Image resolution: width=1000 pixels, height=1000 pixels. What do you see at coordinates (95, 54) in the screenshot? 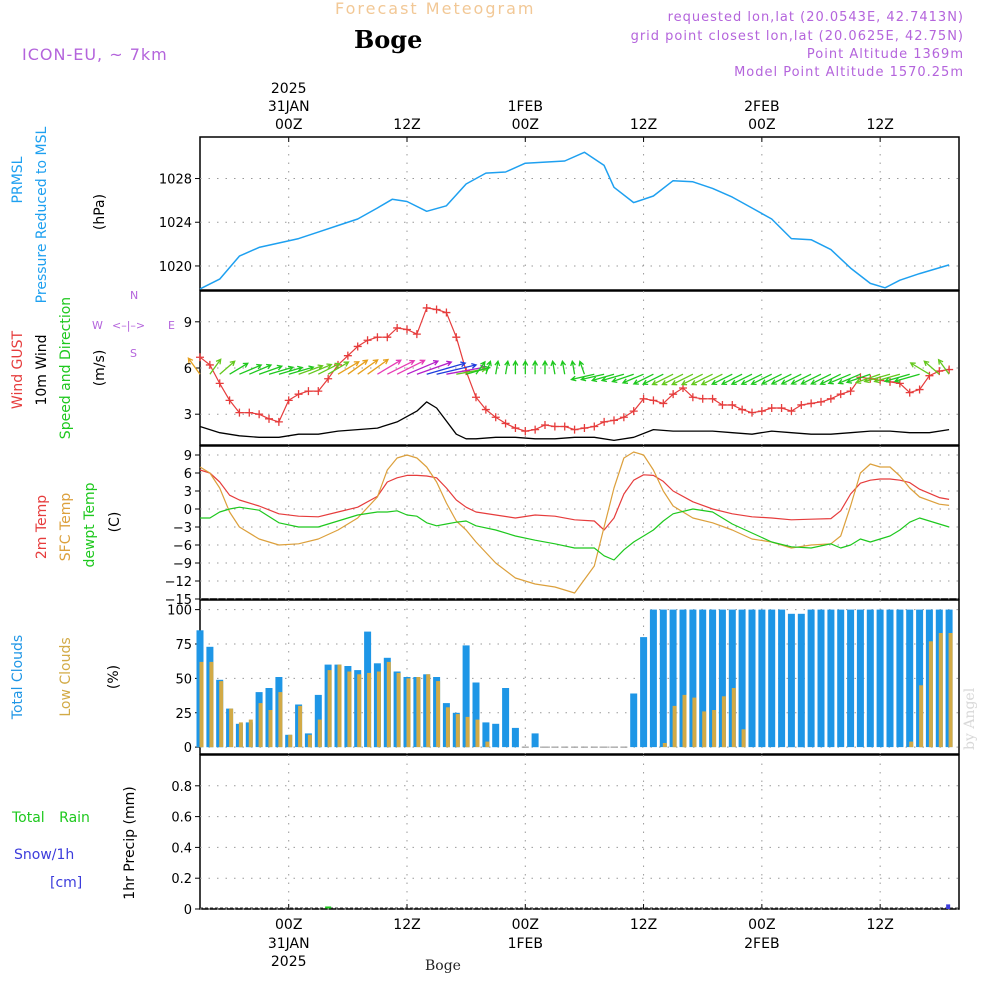
I see `model-label: ICON-EU, ~ 7km` at bounding box center [95, 54].